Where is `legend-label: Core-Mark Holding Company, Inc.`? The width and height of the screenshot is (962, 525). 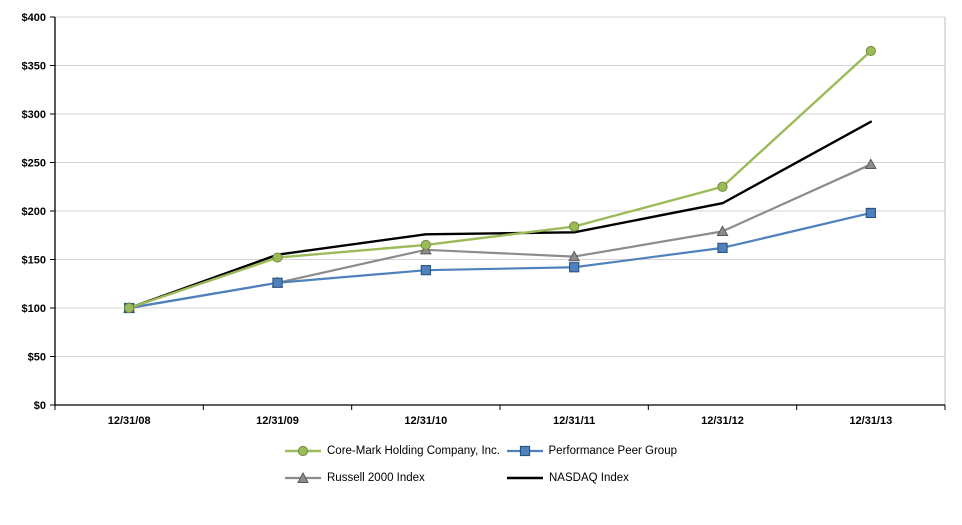 legend-label: Core-Mark Holding Company, Inc. is located at coordinates (413, 451).